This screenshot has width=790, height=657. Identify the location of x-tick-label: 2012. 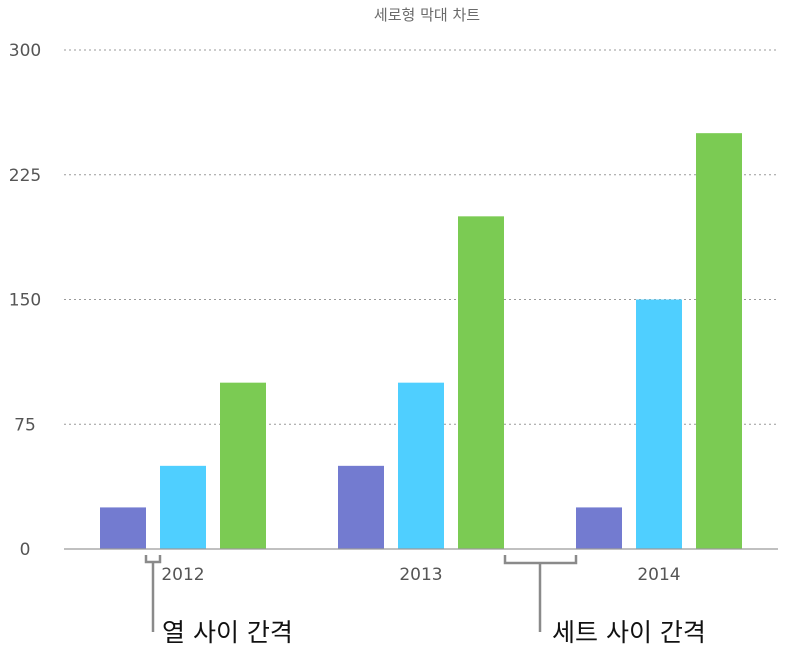
(182, 575).